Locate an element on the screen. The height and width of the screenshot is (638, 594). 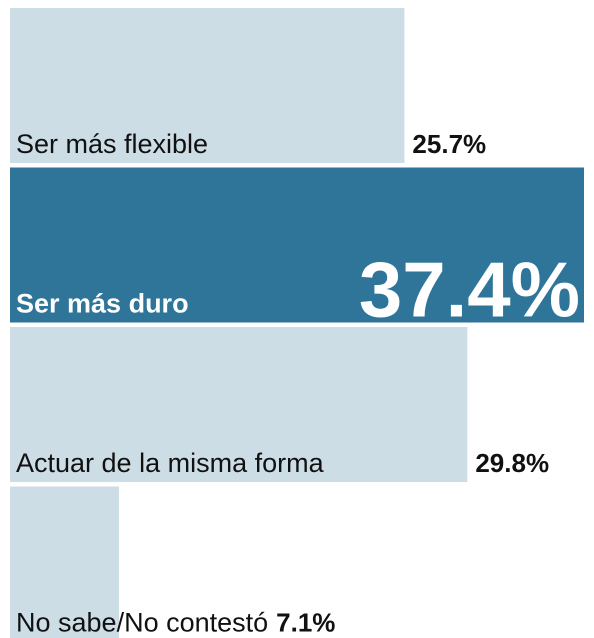
category-label: Ser más flexible is located at coordinates (112, 144).